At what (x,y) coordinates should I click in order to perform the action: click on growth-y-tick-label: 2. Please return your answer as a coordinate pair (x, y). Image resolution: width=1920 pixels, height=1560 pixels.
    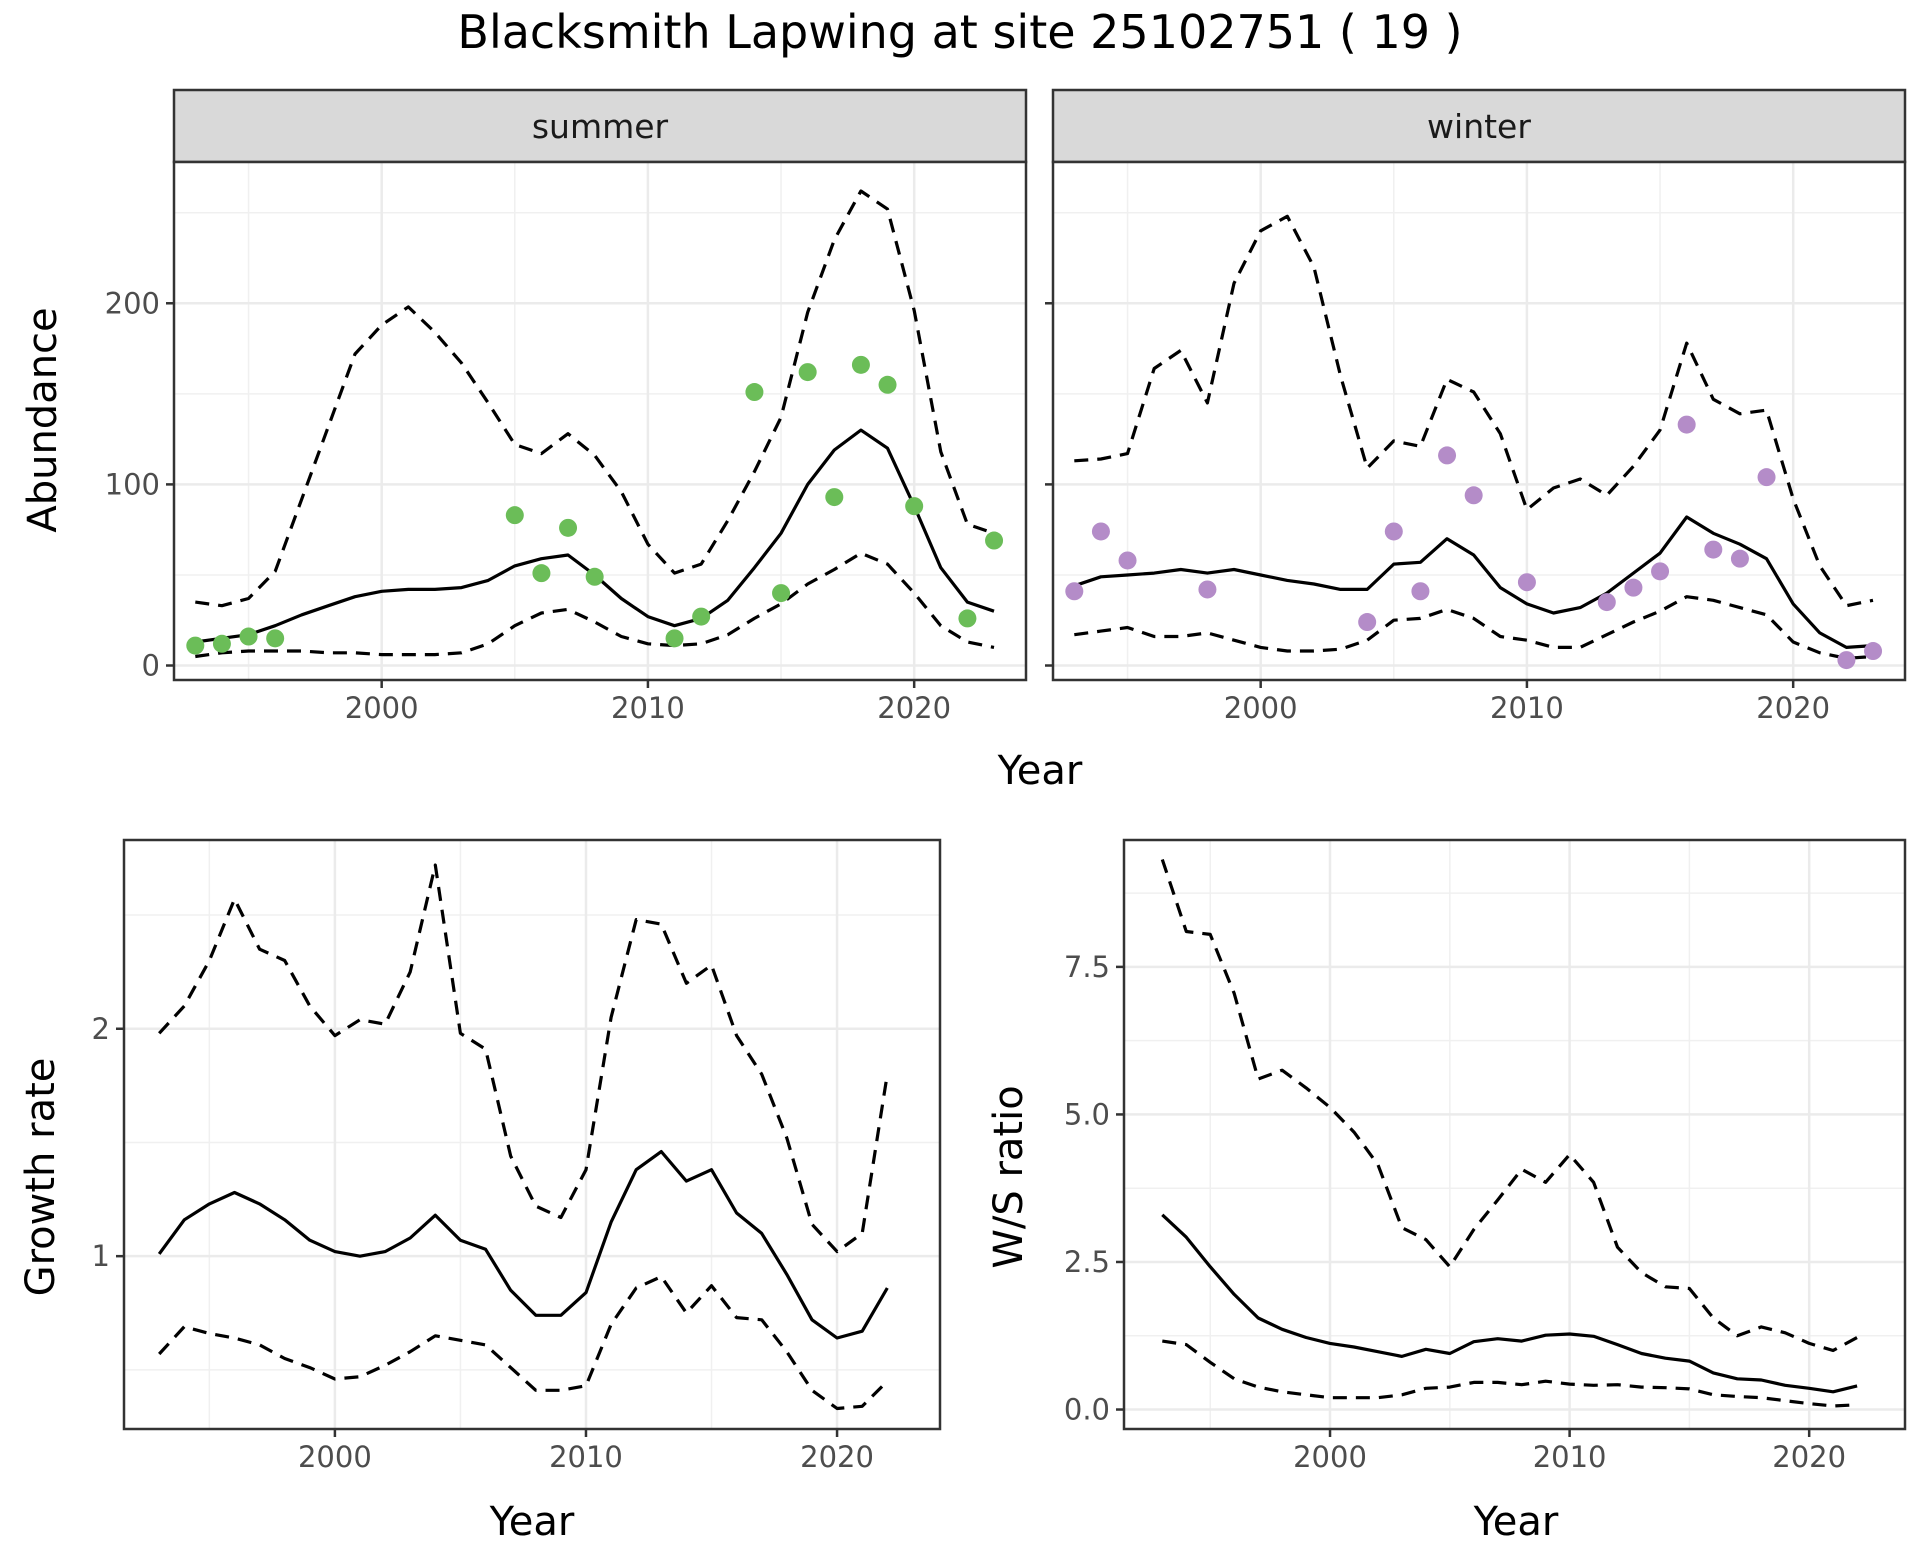
    Looking at the image, I should click on (101, 1029).